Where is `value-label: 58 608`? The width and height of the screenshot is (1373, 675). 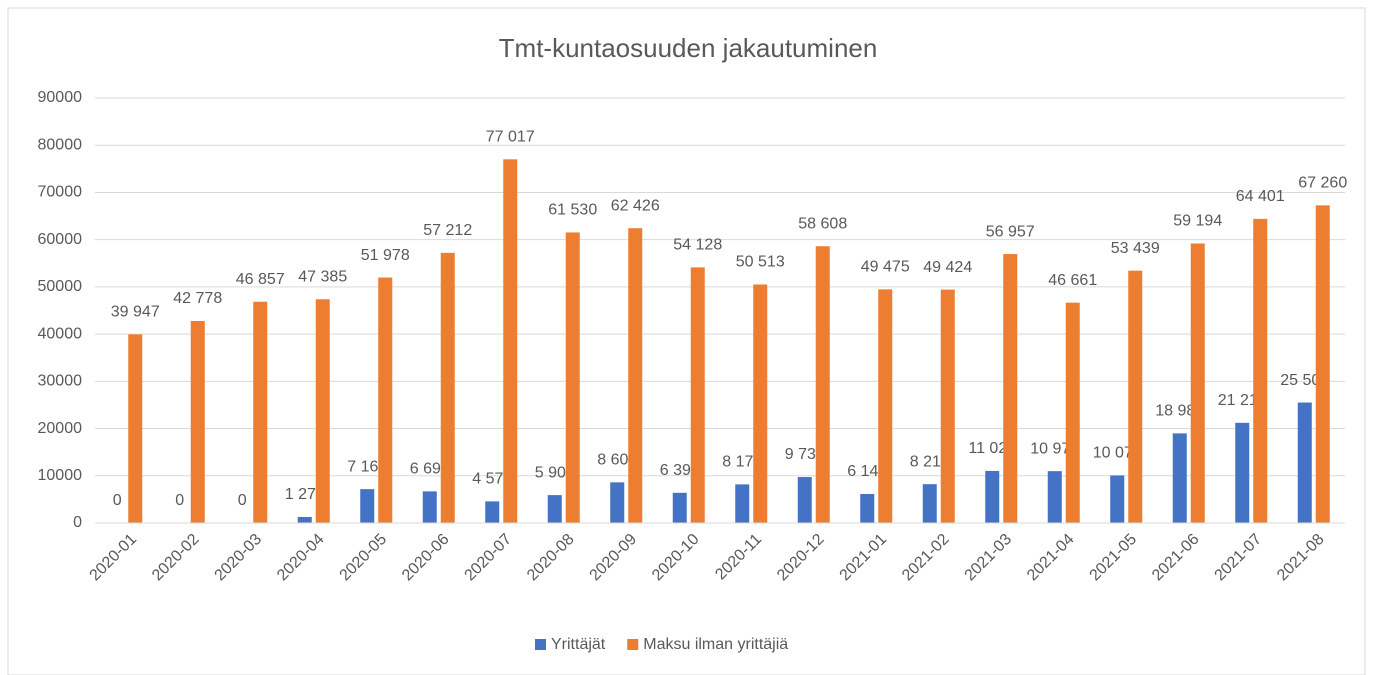 value-label: 58 608 is located at coordinates (822, 223).